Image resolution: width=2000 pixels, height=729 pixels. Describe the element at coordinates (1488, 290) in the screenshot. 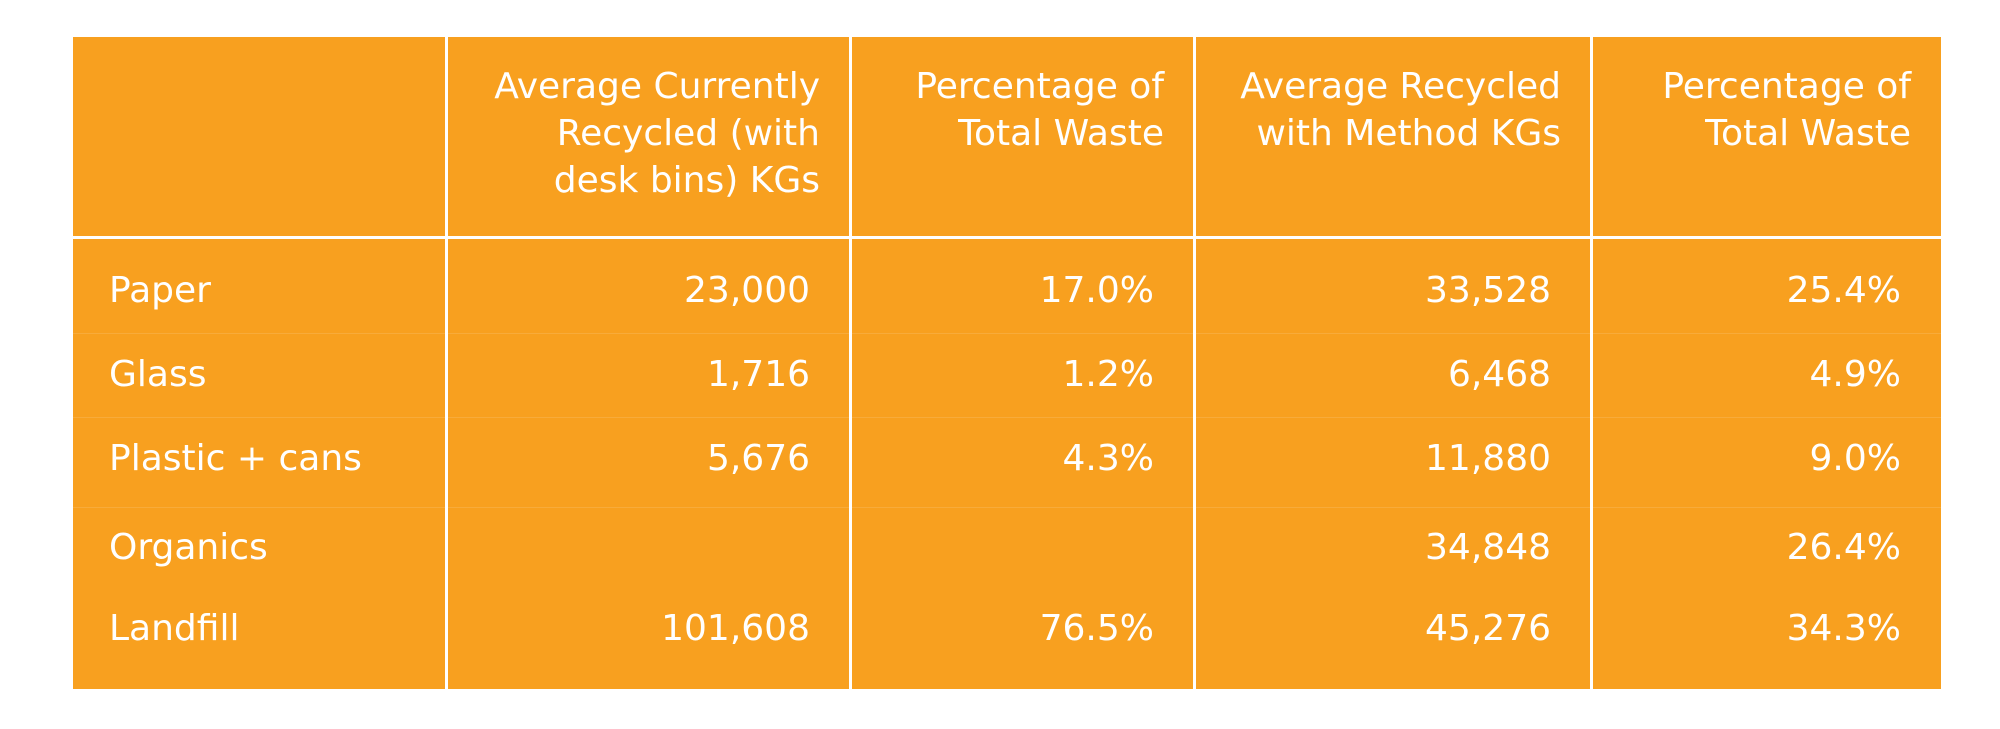

I see `table-cell: 33,528` at that location.